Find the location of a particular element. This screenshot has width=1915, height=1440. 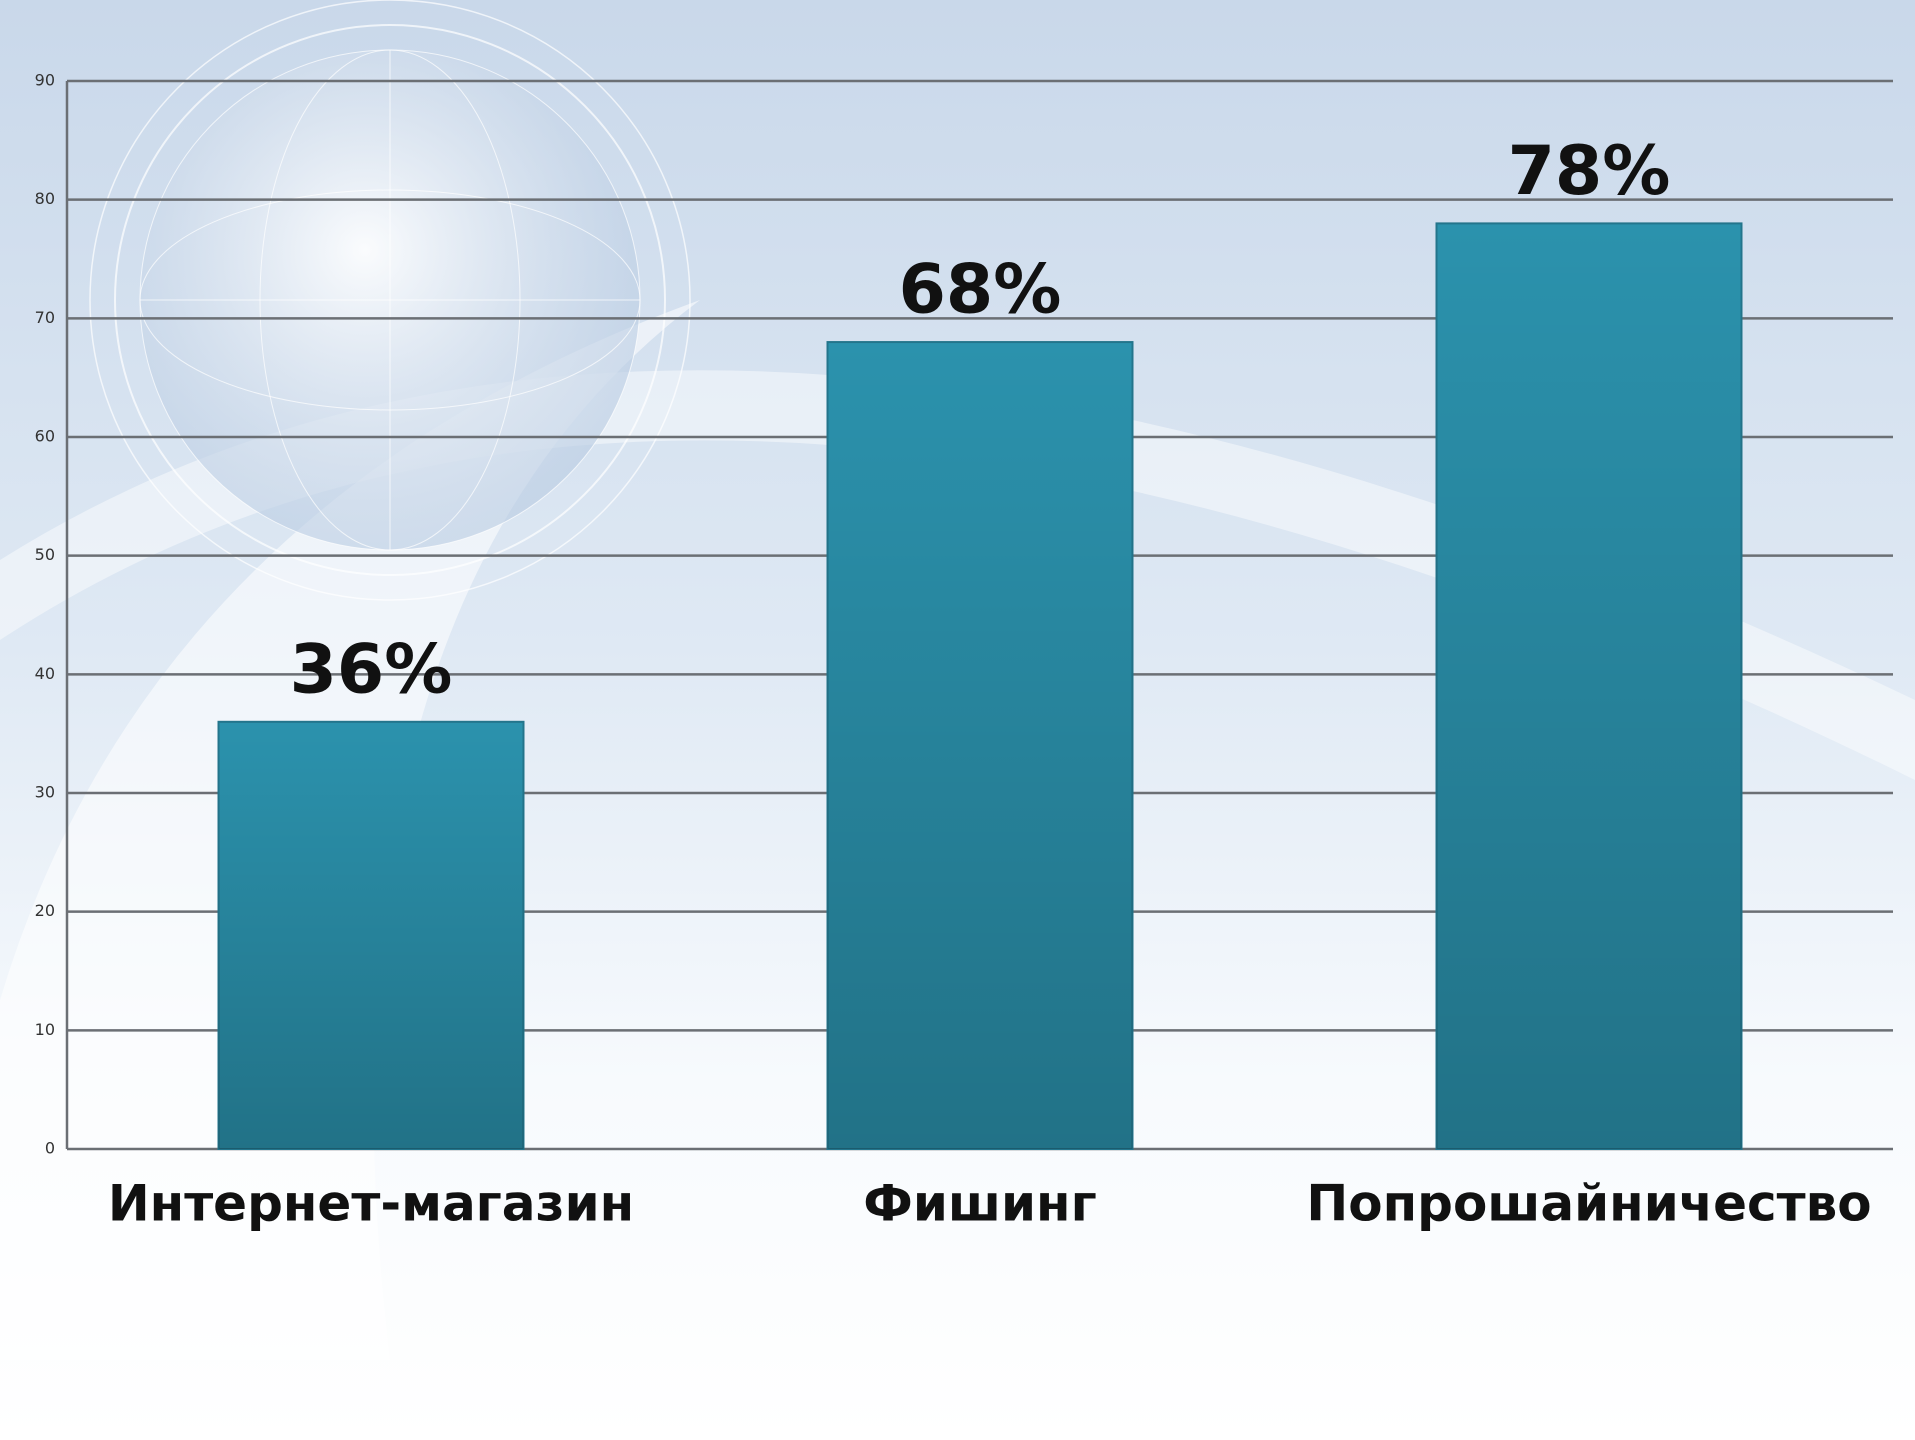

value-label: 78% is located at coordinates (1589, 171).